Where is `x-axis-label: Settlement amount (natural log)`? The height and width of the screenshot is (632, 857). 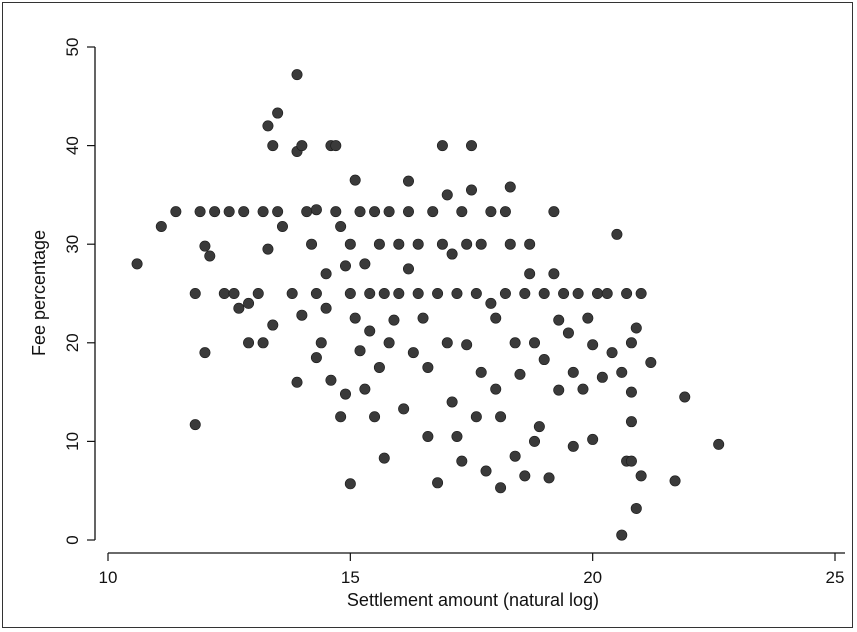
x-axis-label: Settlement amount (natural log) is located at coordinates (473, 600).